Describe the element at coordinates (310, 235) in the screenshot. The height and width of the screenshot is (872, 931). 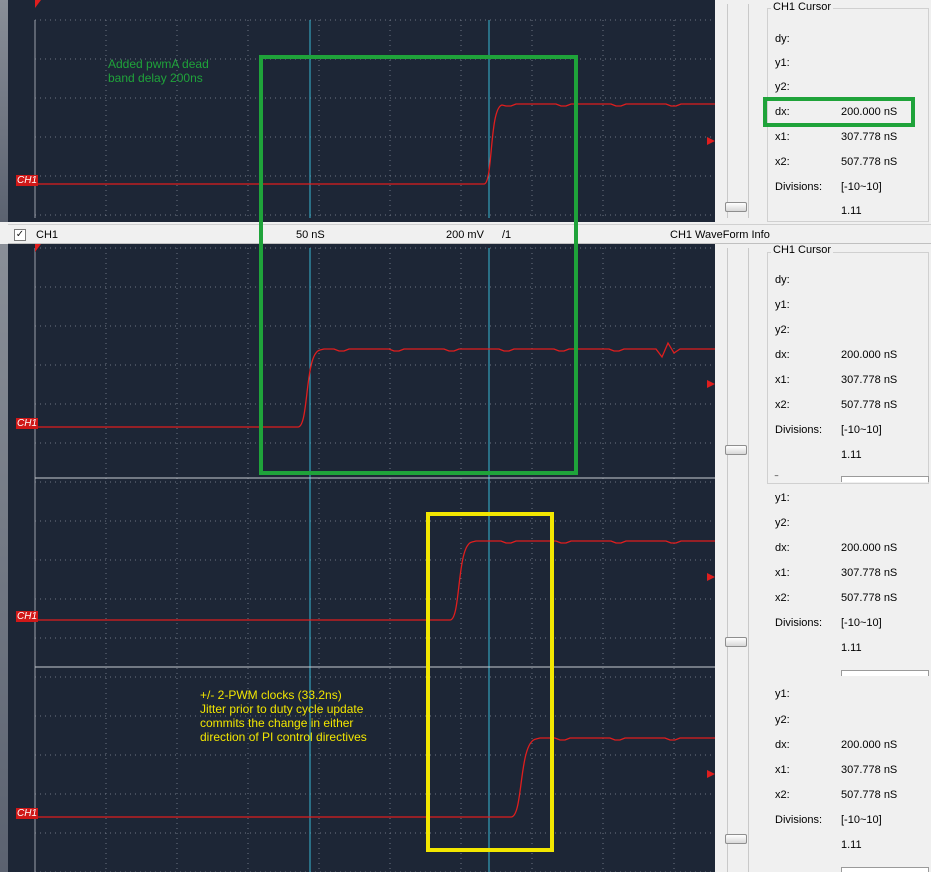
I see `timebase-value: 50 nS` at that location.